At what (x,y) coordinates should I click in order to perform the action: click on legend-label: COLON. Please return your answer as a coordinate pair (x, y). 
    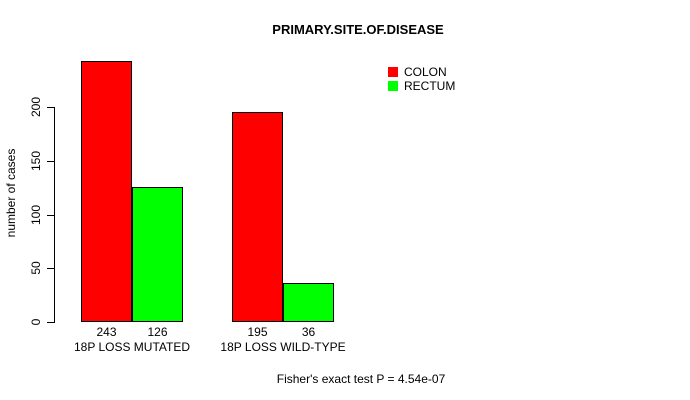
    Looking at the image, I should click on (425, 72).